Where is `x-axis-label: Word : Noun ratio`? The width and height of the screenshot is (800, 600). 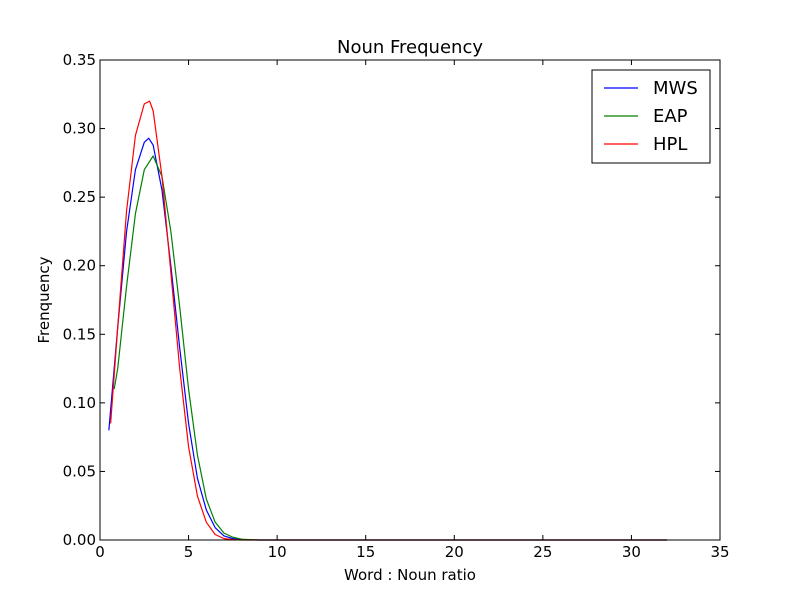 x-axis-label: Word : Noun ratio is located at coordinates (410, 575).